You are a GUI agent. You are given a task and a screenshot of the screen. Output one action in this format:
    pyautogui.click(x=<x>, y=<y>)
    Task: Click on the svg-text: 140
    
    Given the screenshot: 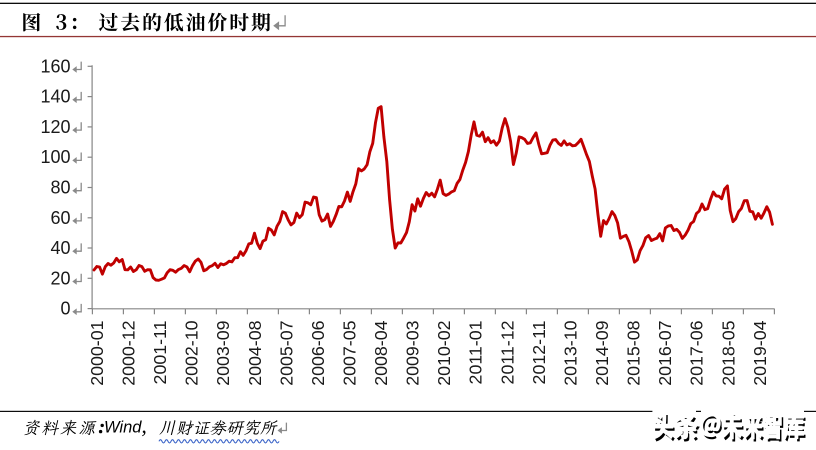 What is the action you would take?
    pyautogui.click(x=55, y=97)
    